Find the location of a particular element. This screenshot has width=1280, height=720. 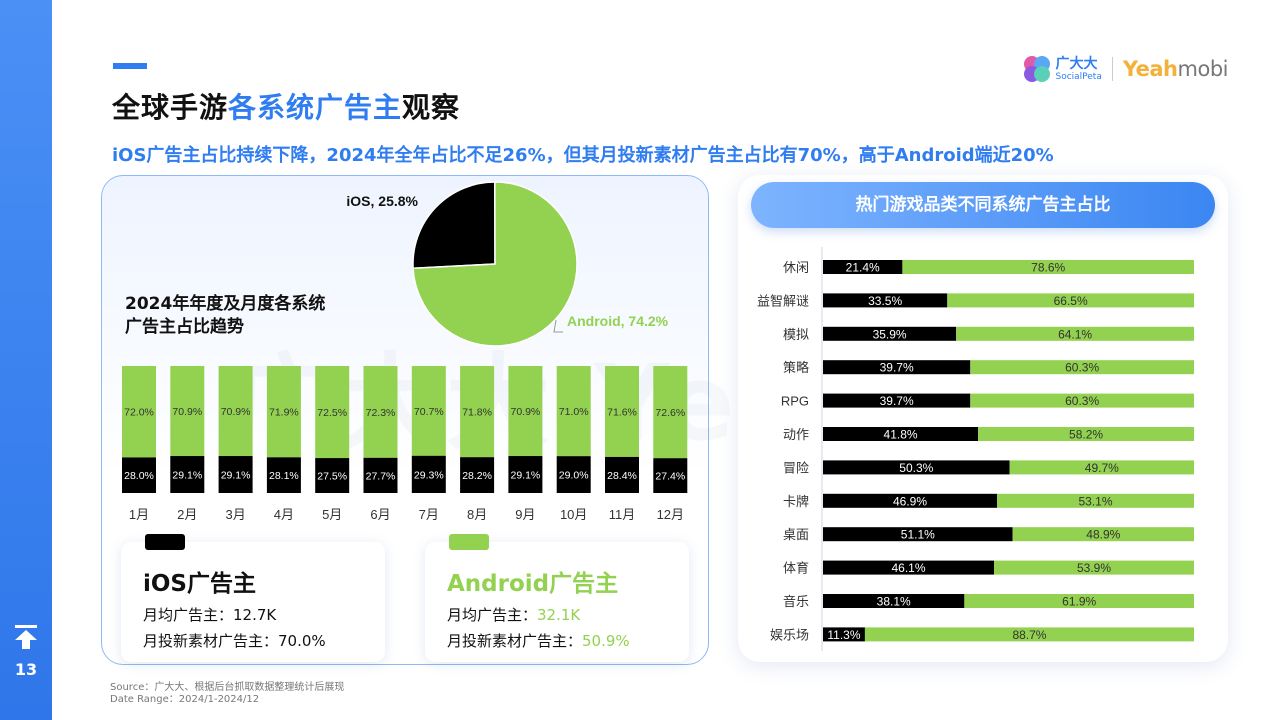

x-tick-label-11: 11月 is located at coordinates (622, 514).